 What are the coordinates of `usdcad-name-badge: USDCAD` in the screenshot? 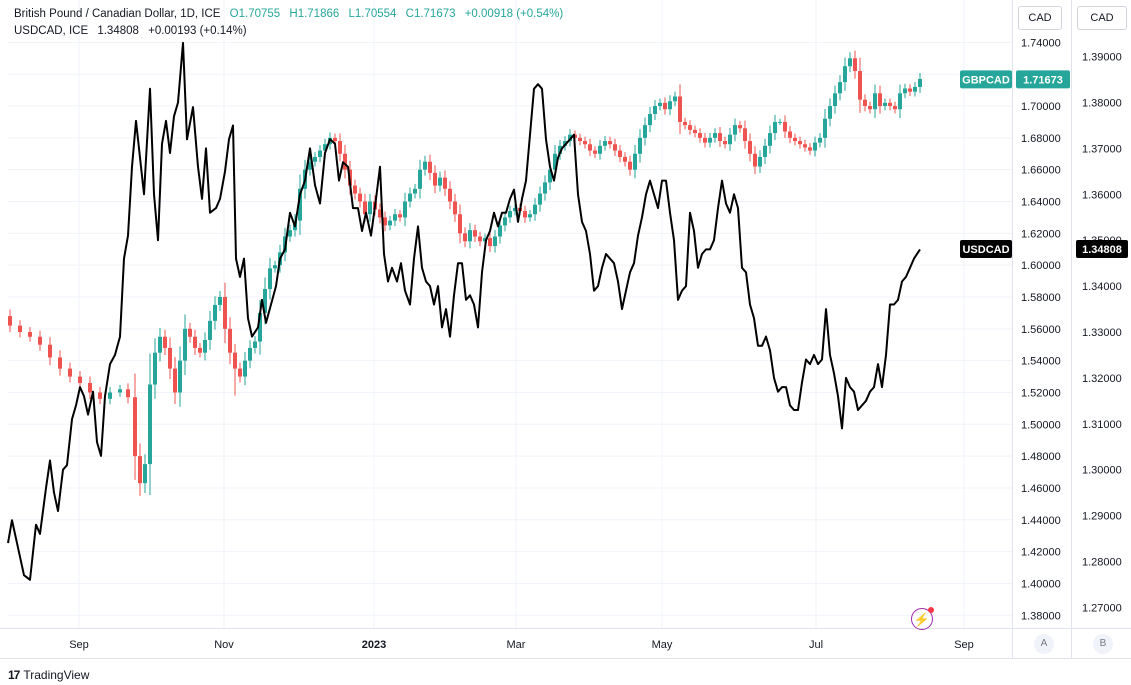 It's located at (986, 249).